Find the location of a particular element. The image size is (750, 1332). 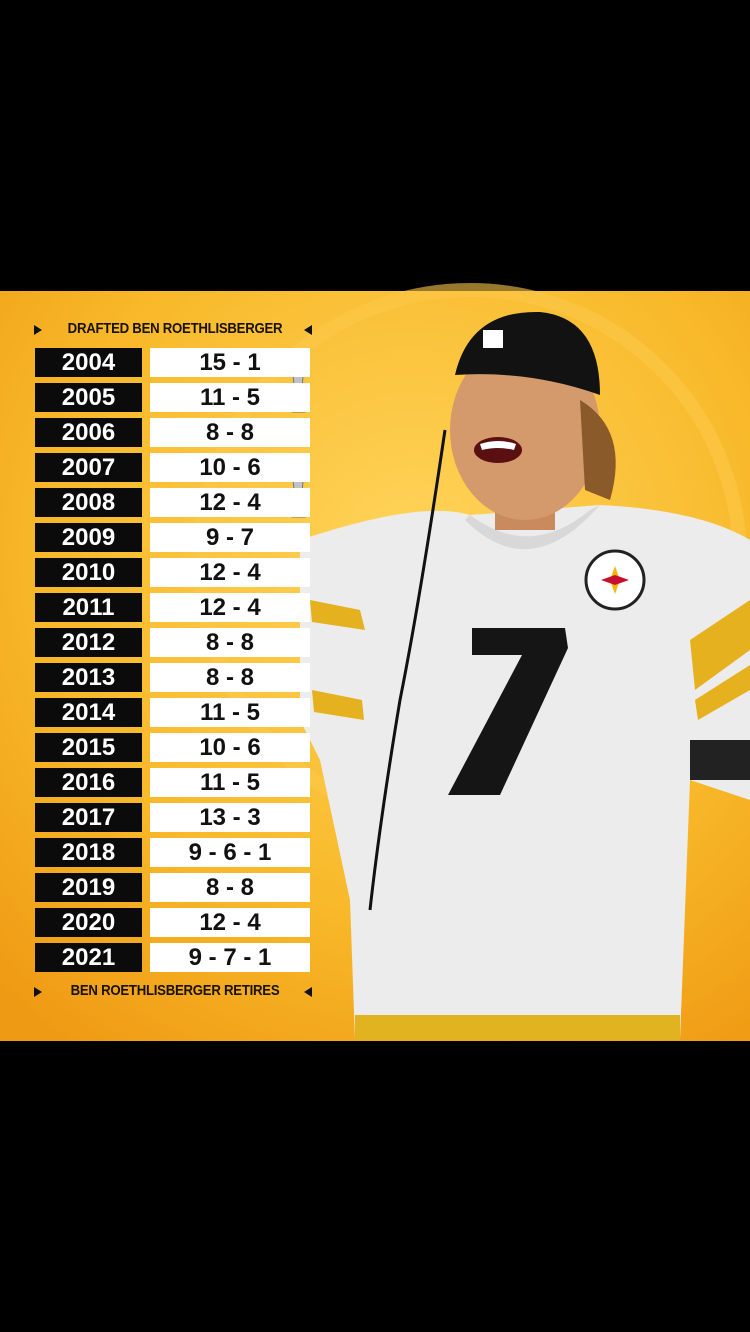

year-cell: 2018 is located at coordinates (88, 852).